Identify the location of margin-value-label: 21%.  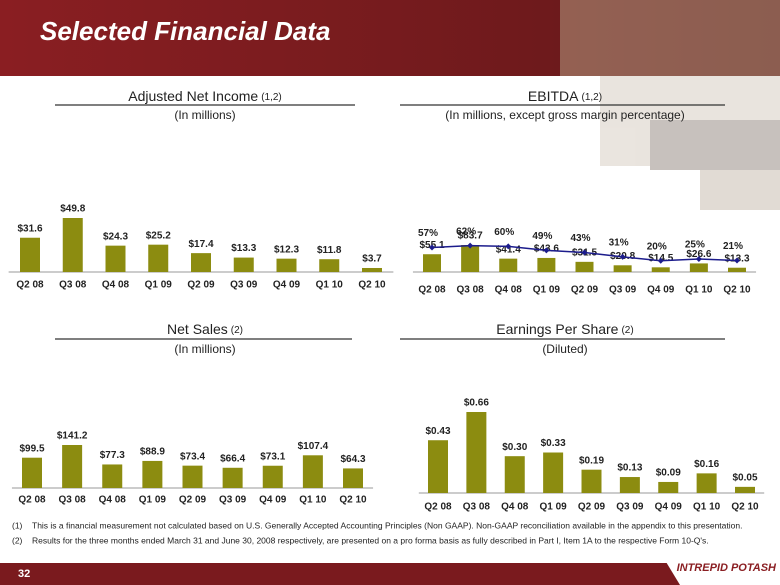
(733, 246).